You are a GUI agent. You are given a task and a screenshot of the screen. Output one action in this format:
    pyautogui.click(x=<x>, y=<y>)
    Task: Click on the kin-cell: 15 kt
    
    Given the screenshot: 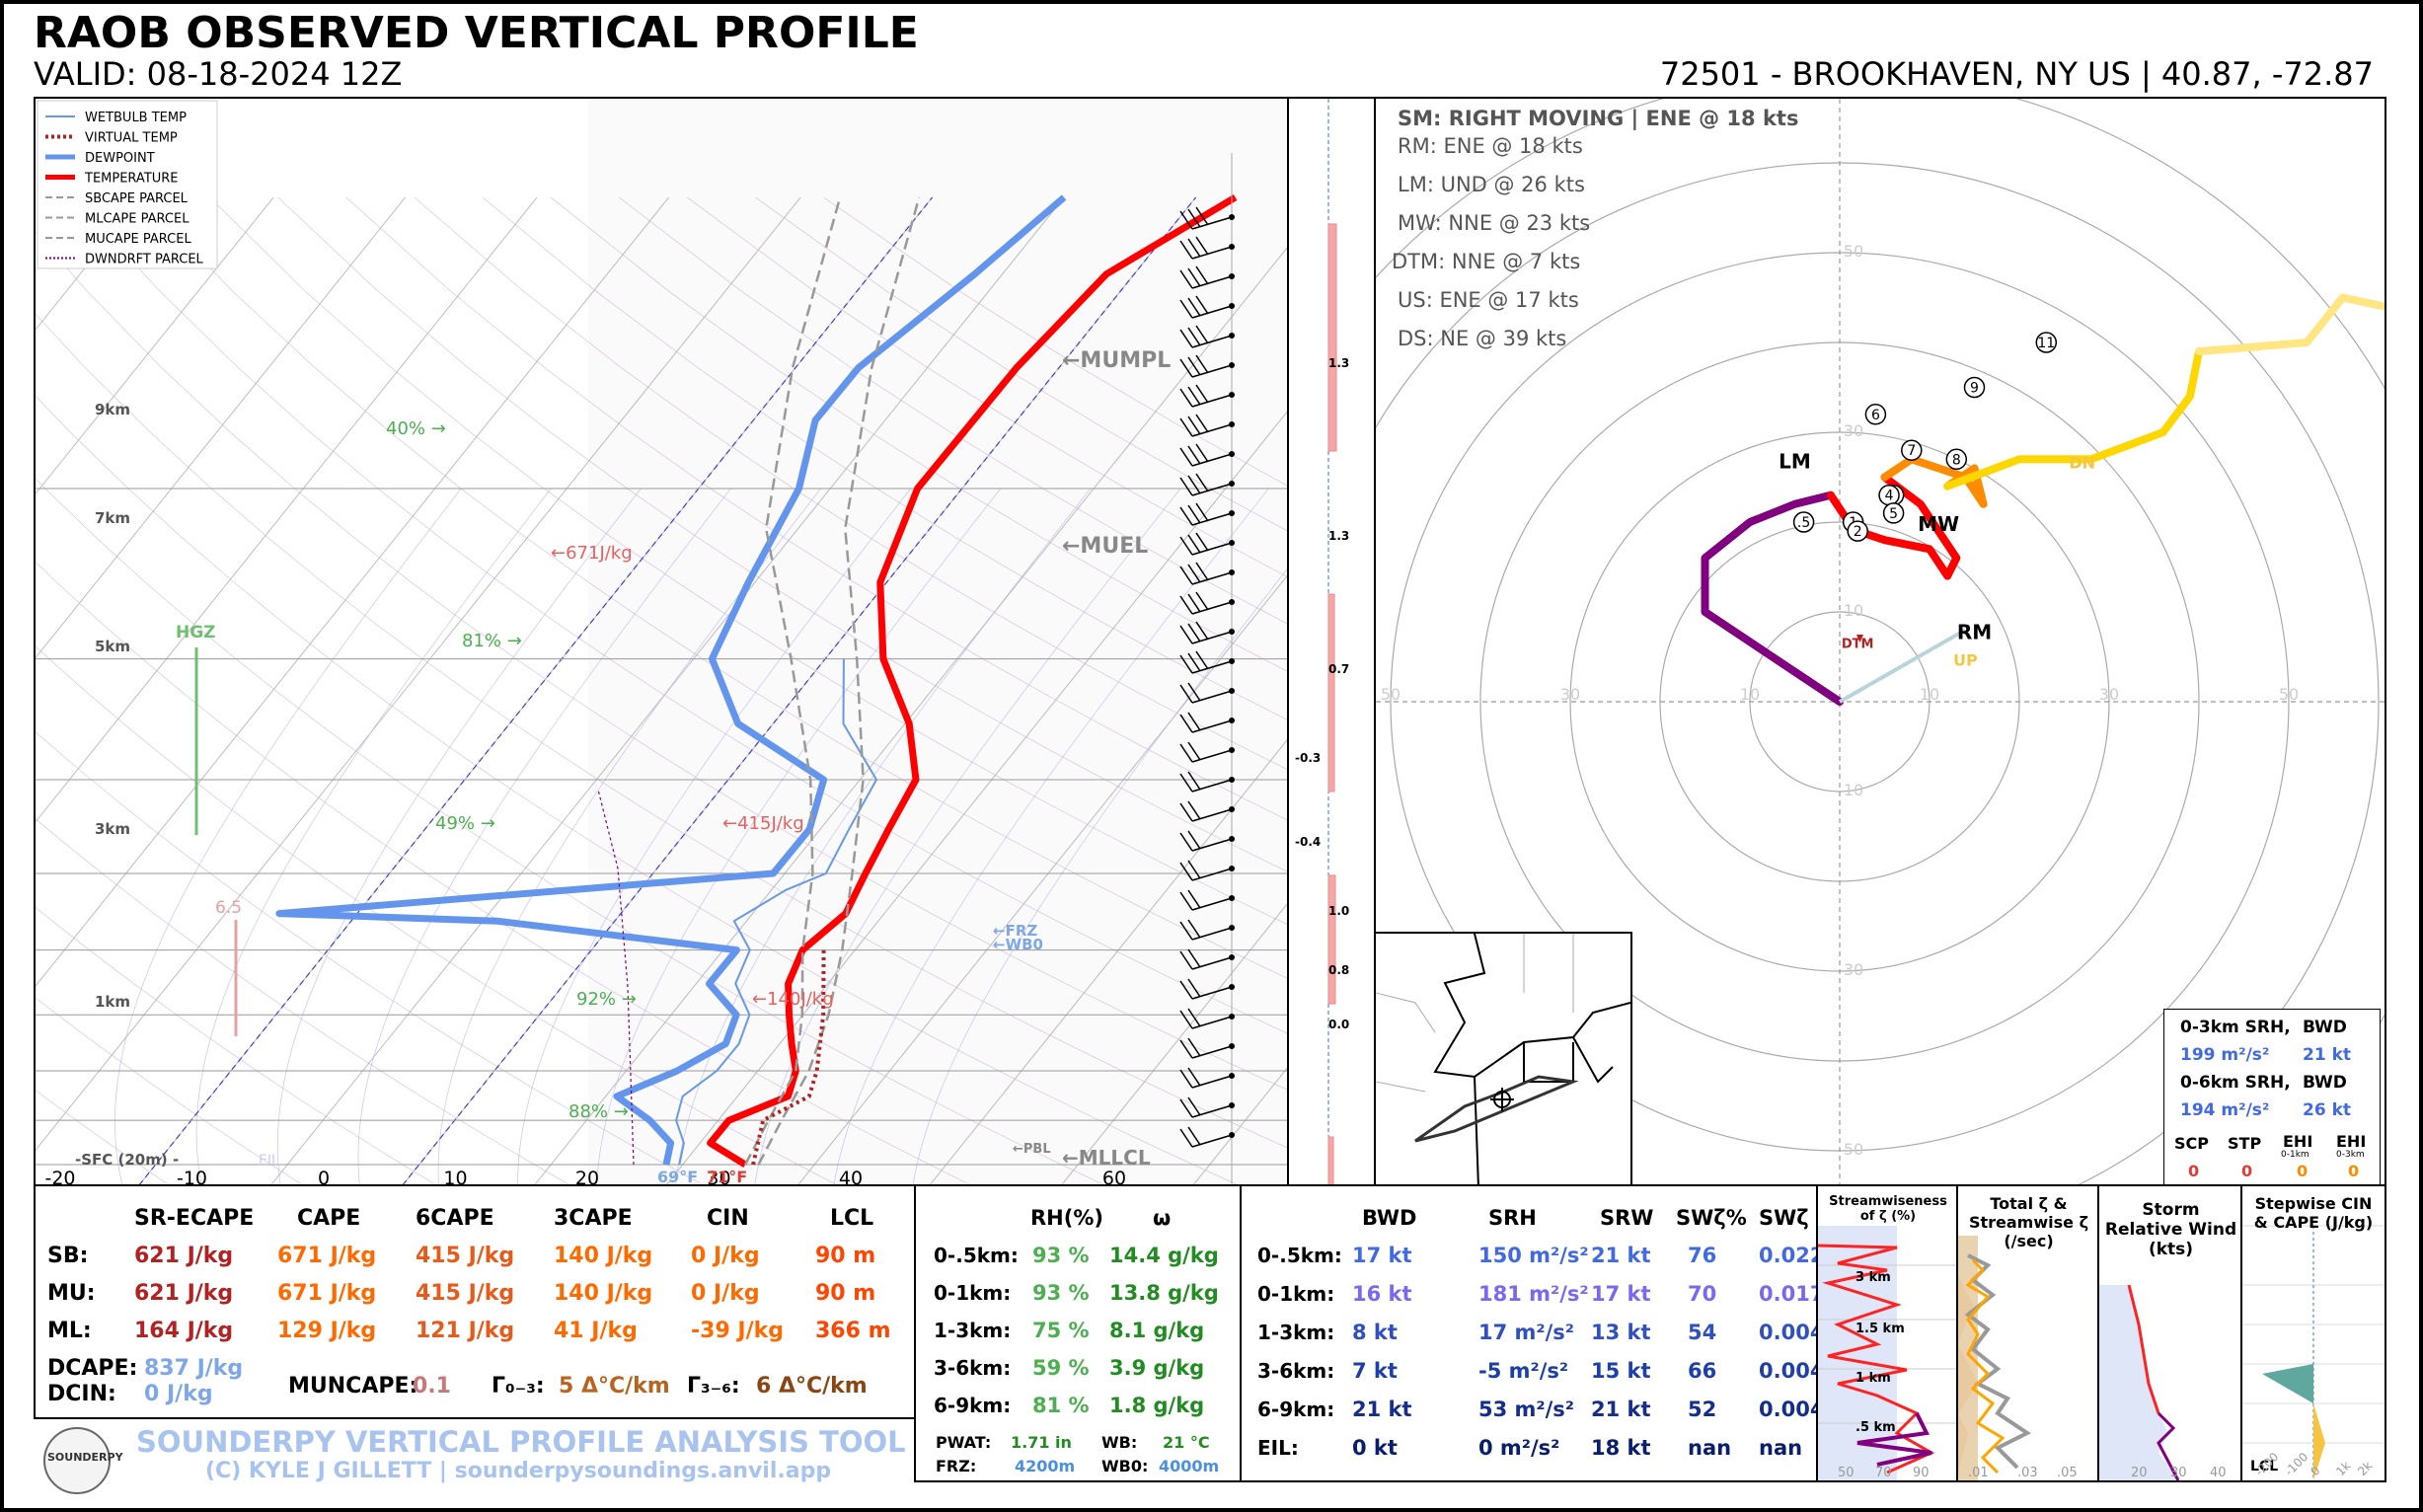 What is the action you would take?
    pyautogui.click(x=1621, y=1371)
    